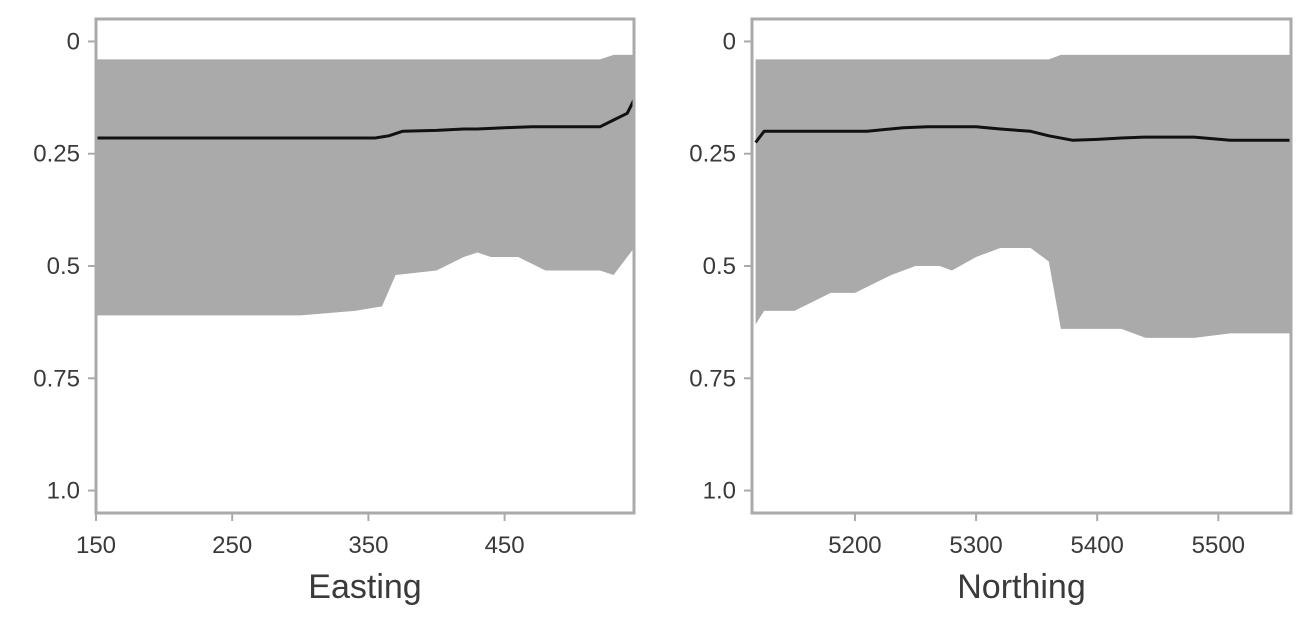 This screenshot has width=1312, height=625. I want to click on x-axis-title: Easting, so click(364, 587).